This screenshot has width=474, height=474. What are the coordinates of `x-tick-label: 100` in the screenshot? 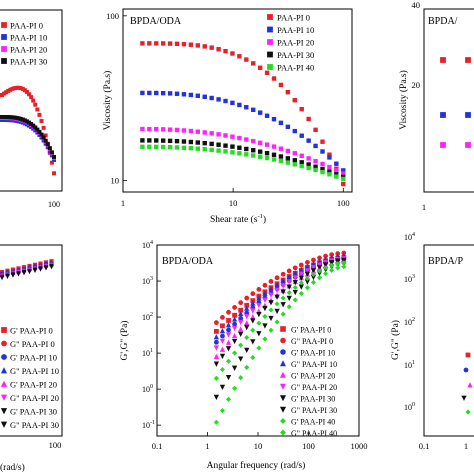 It's located at (55, 445).